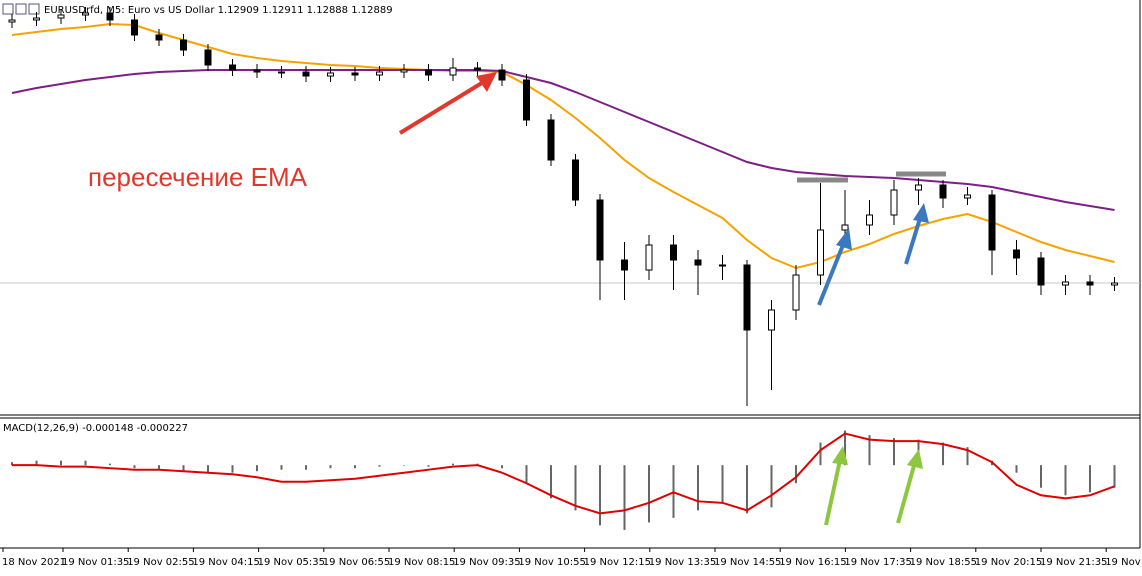 The image size is (1142, 576). Describe the element at coordinates (421, 562) in the screenshot. I see `time-label: 19 Nov 08:15` at that location.